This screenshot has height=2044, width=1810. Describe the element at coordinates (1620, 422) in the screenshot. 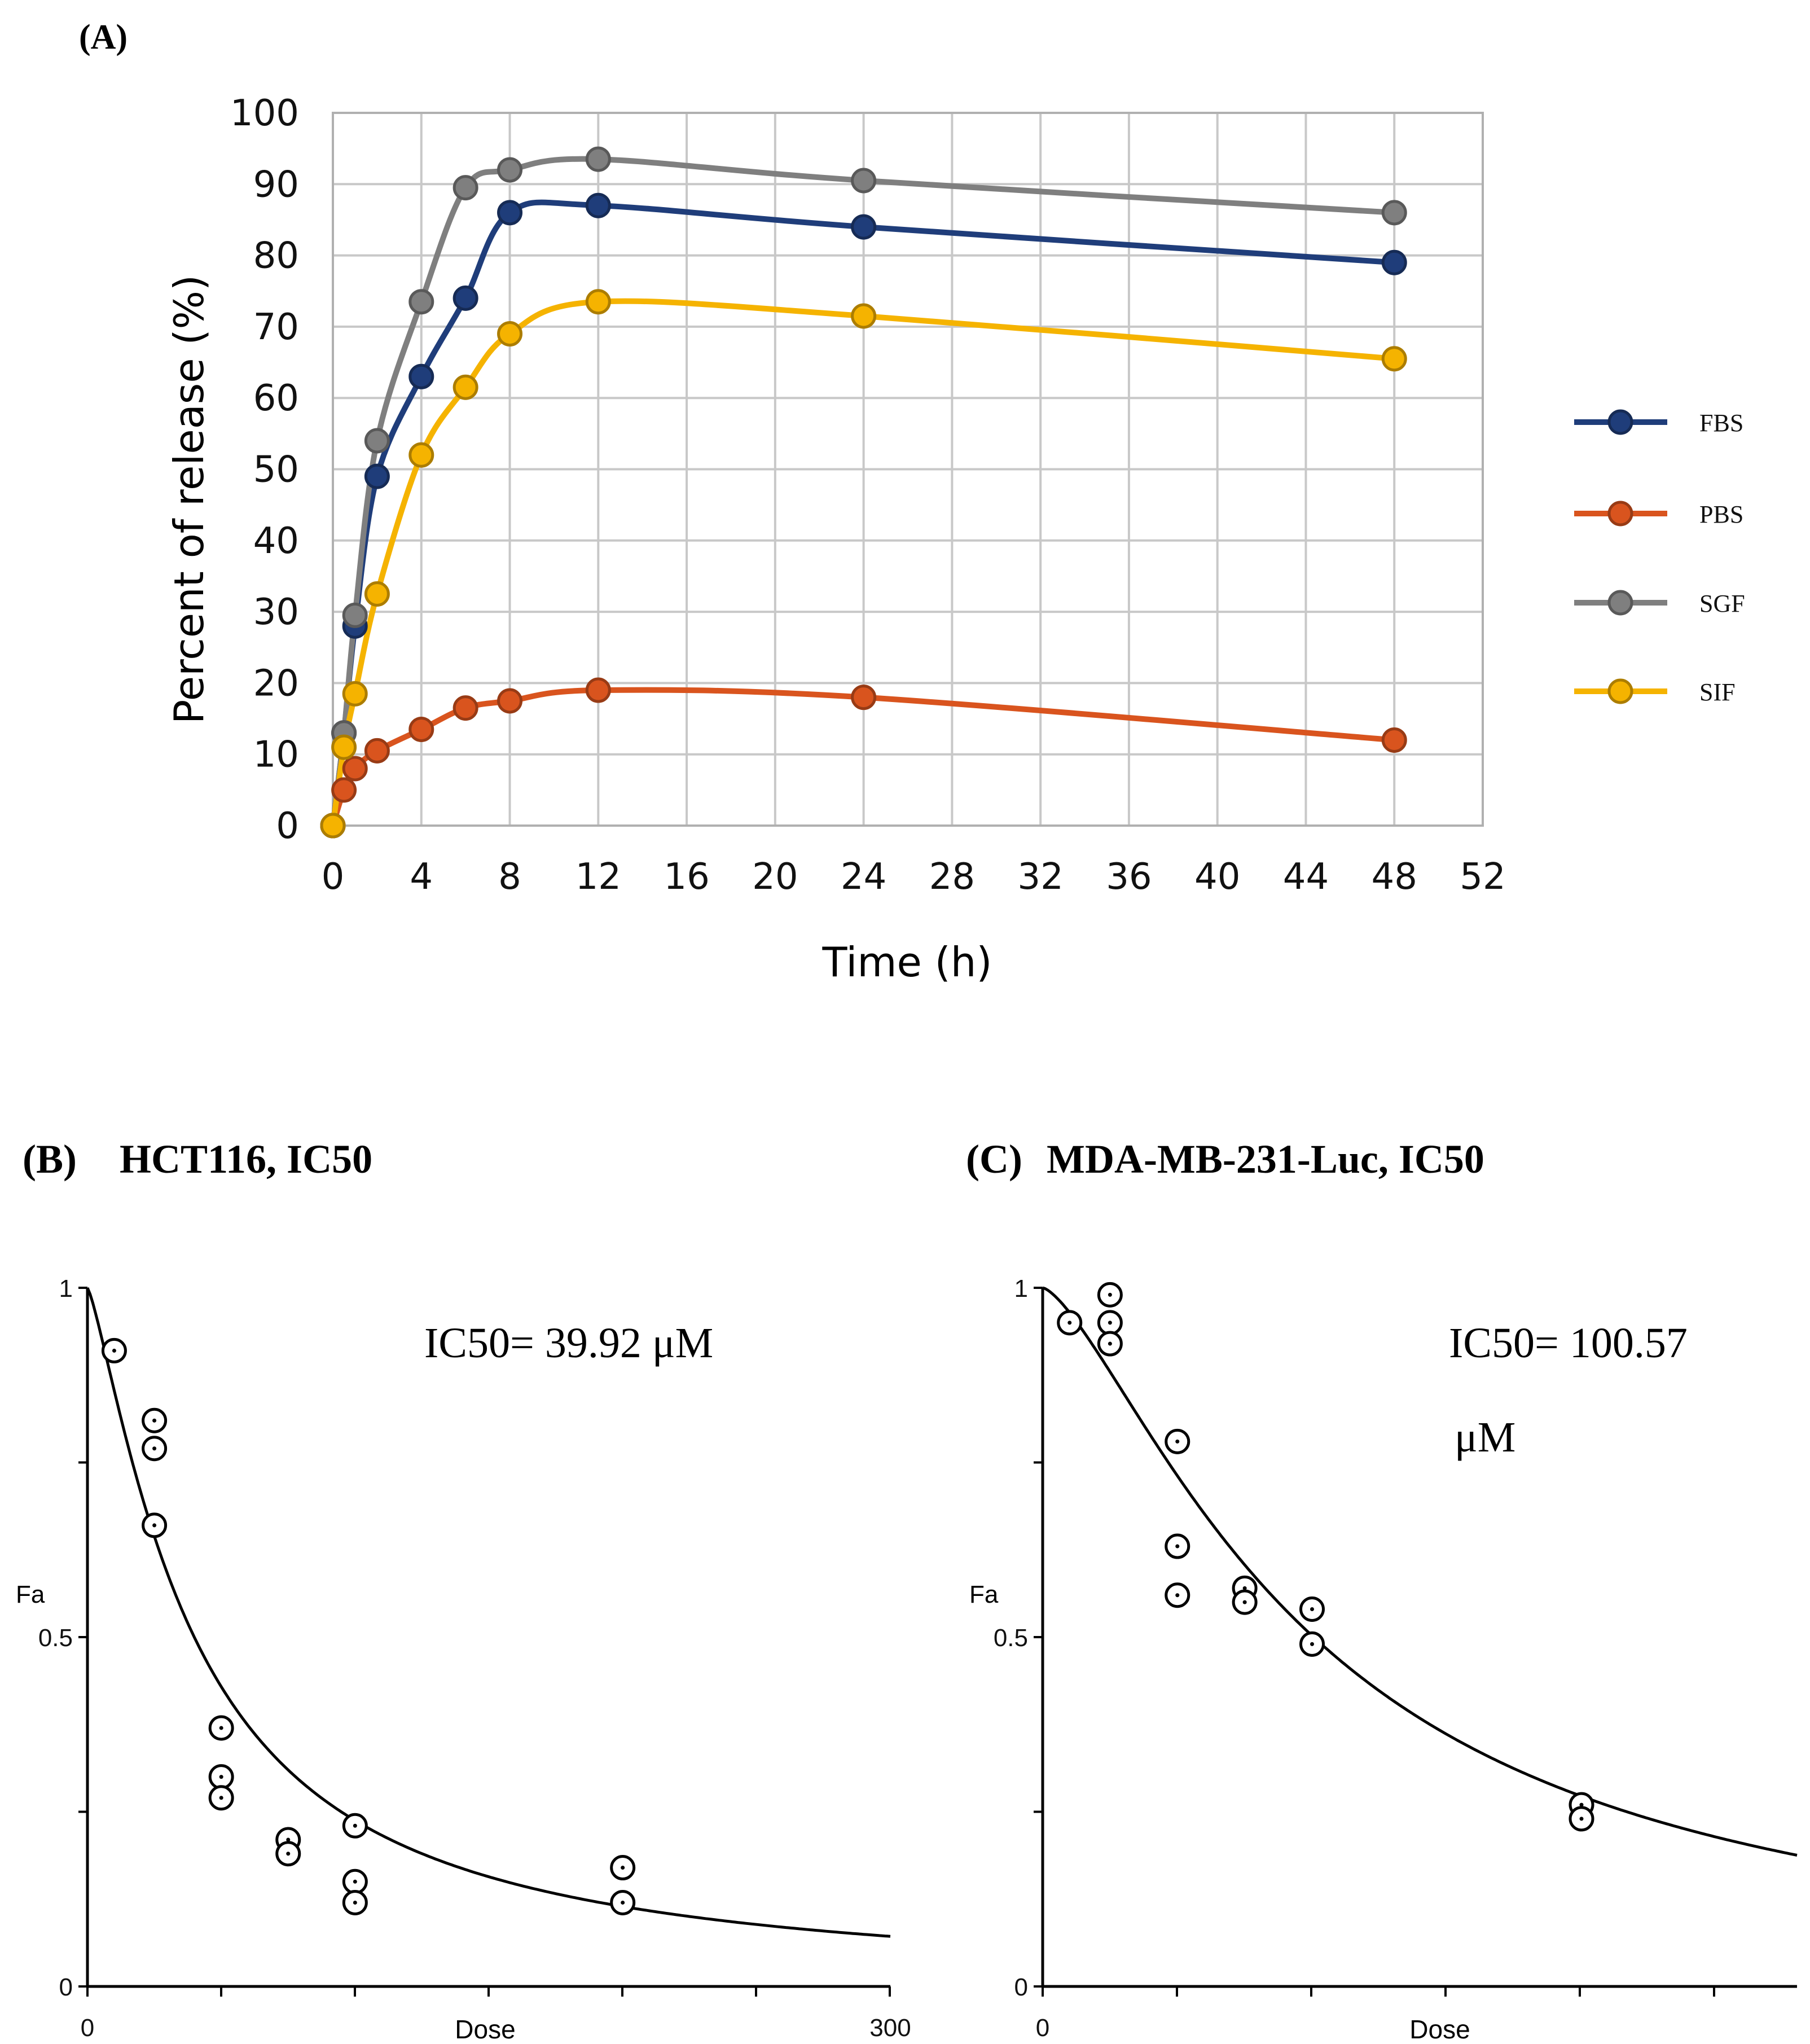

I see `legend-marker-fbs` at that location.